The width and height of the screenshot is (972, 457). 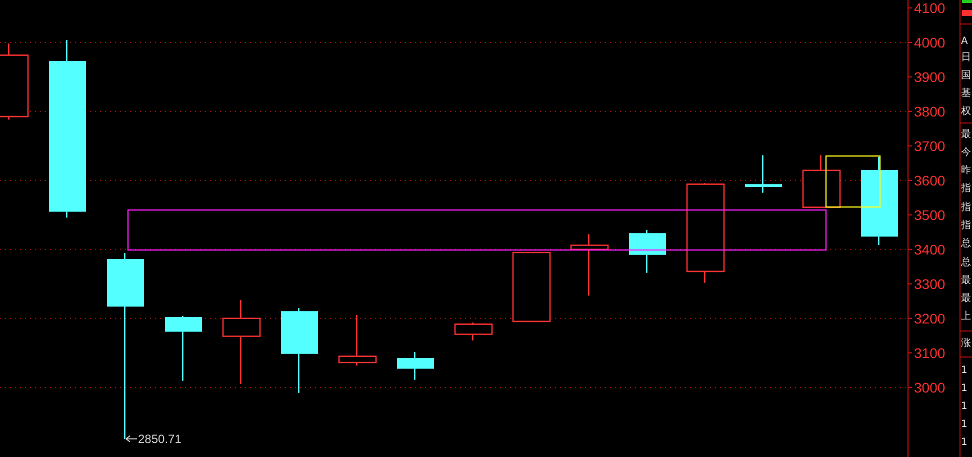 What do you see at coordinates (930, 180) in the screenshot?
I see `y-tick-label: 3600` at bounding box center [930, 180].